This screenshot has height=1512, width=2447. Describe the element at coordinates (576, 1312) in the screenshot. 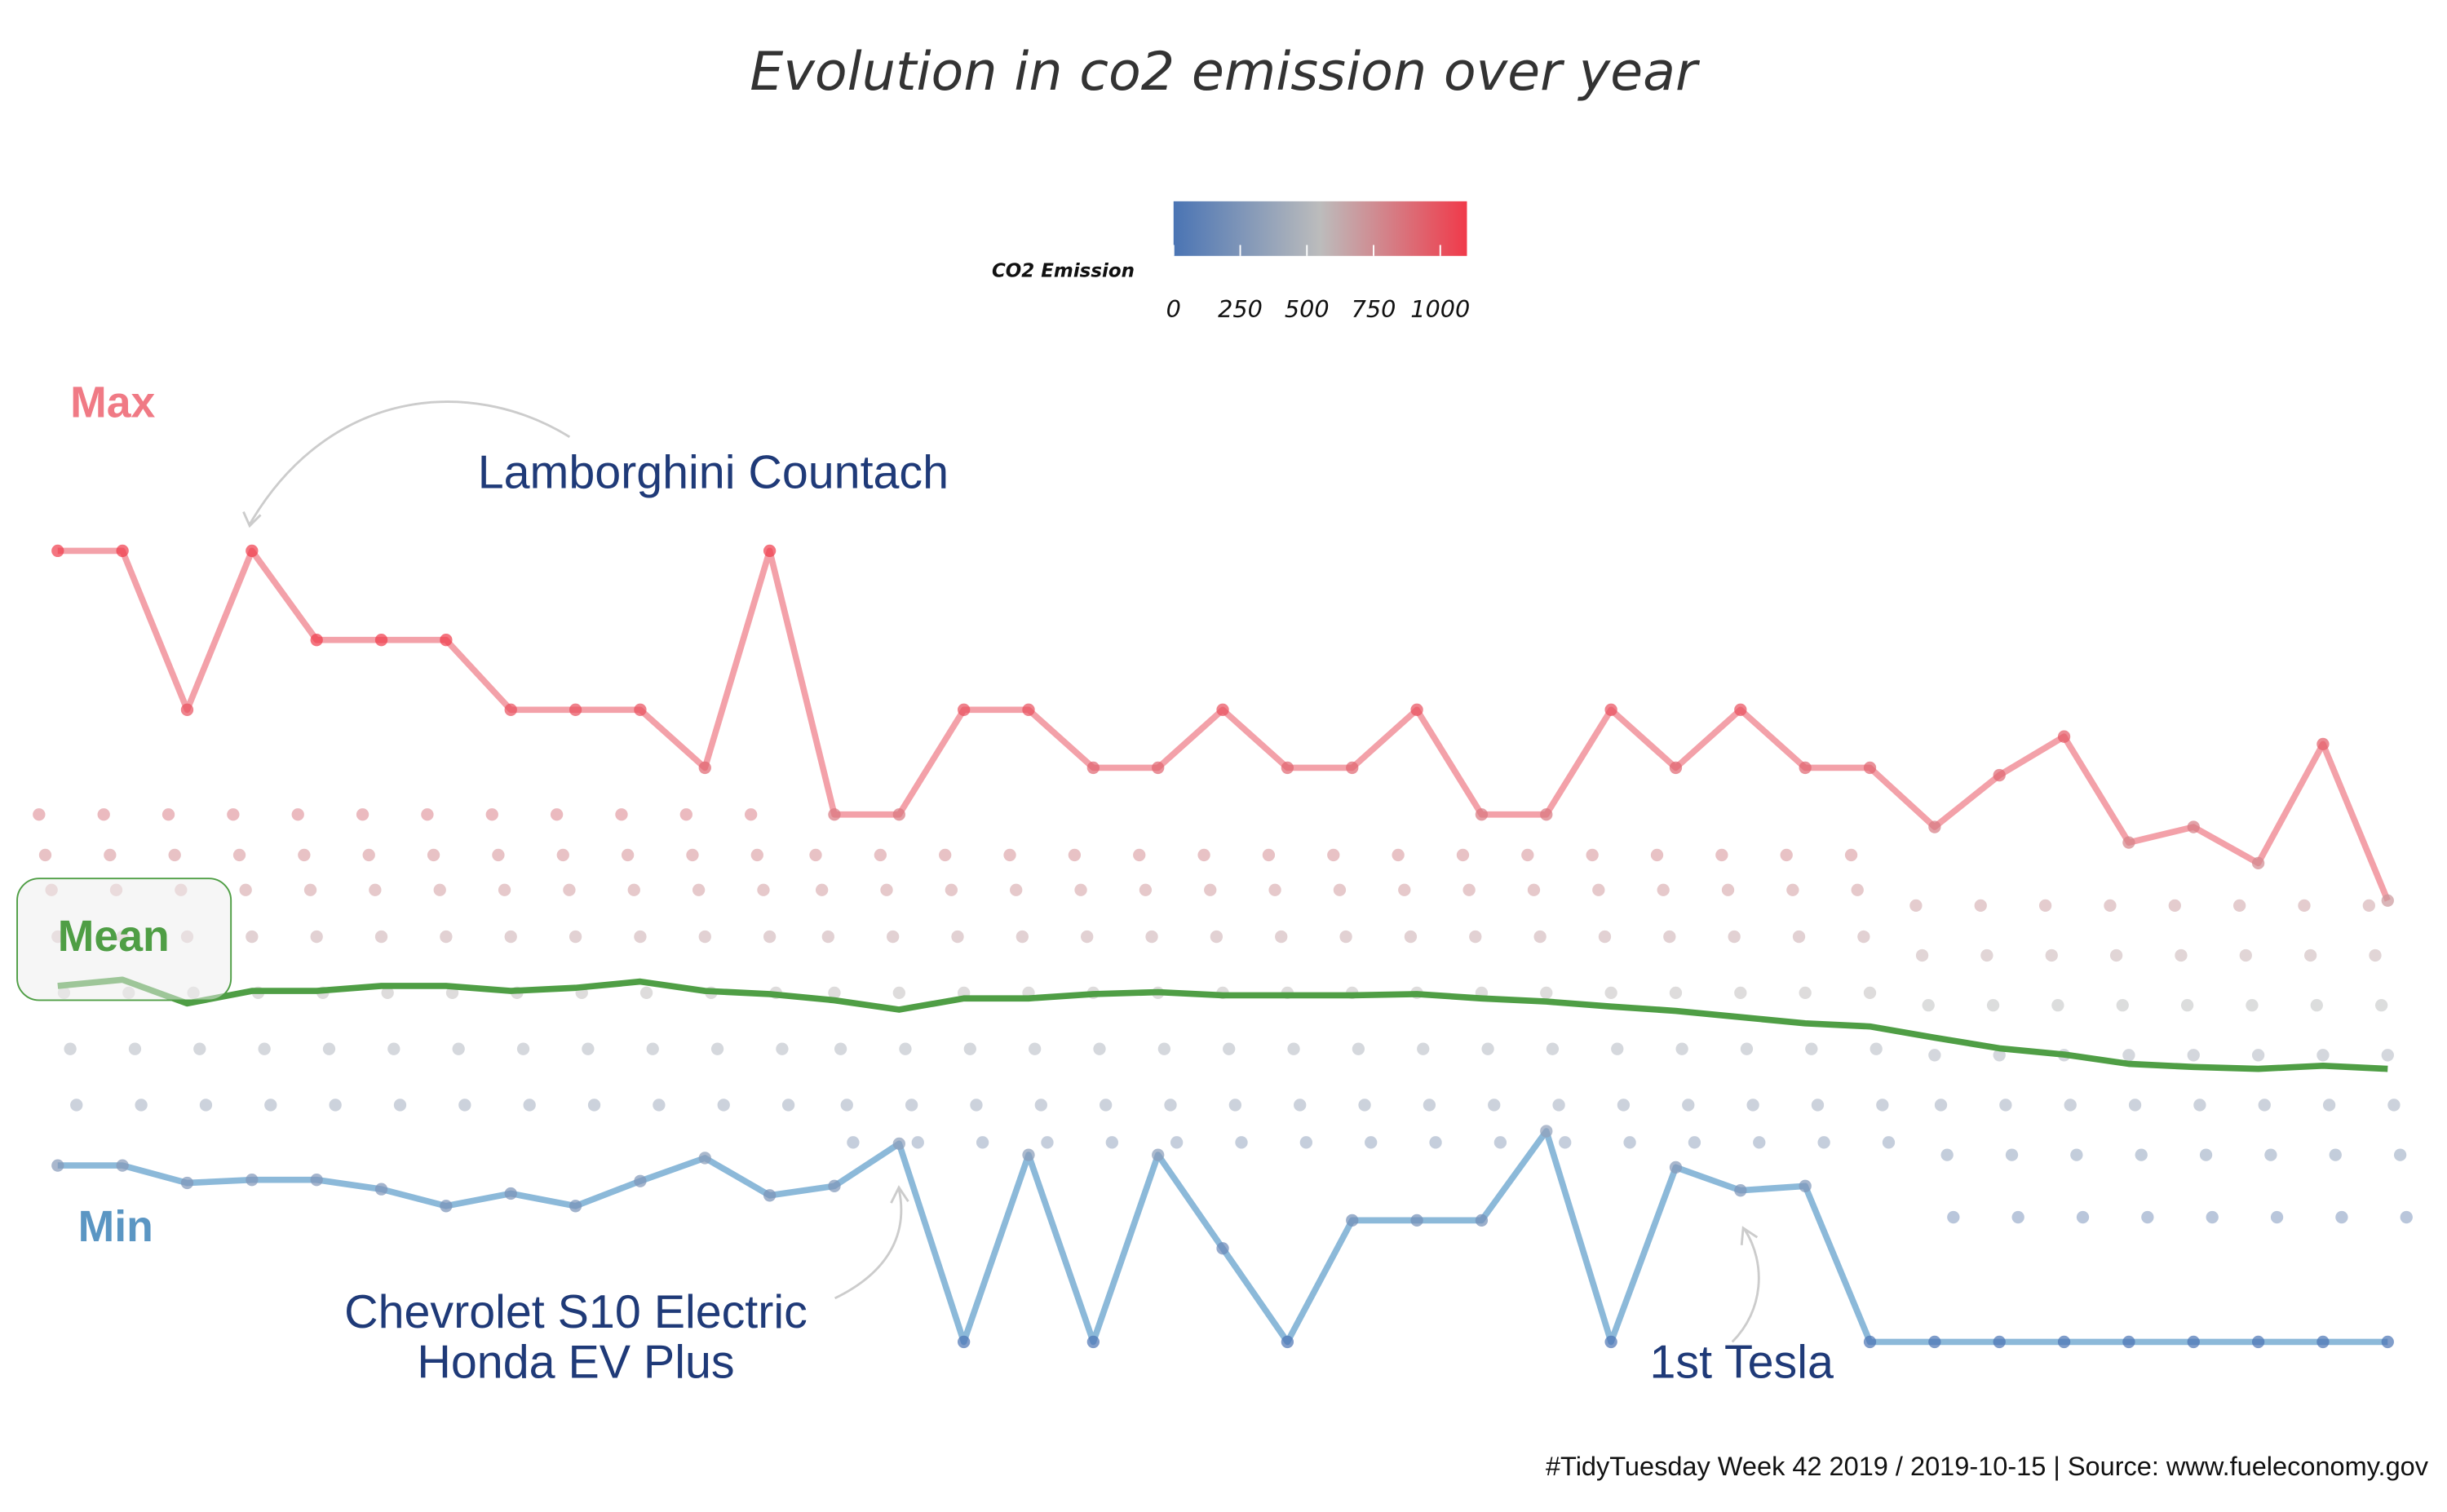

I see `annotation: Chevrolet S10 Electric` at that location.